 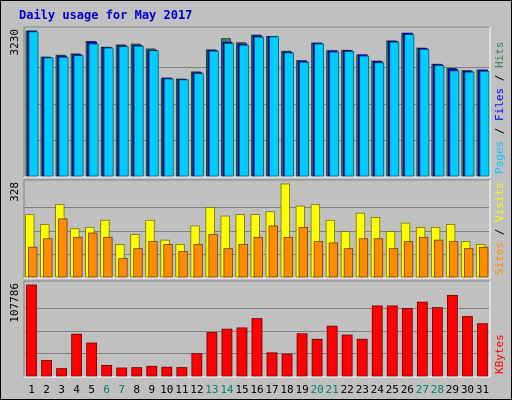 What do you see at coordinates (31, 389) in the screenshot?
I see `x-tick-label-day-1: 1` at bounding box center [31, 389].